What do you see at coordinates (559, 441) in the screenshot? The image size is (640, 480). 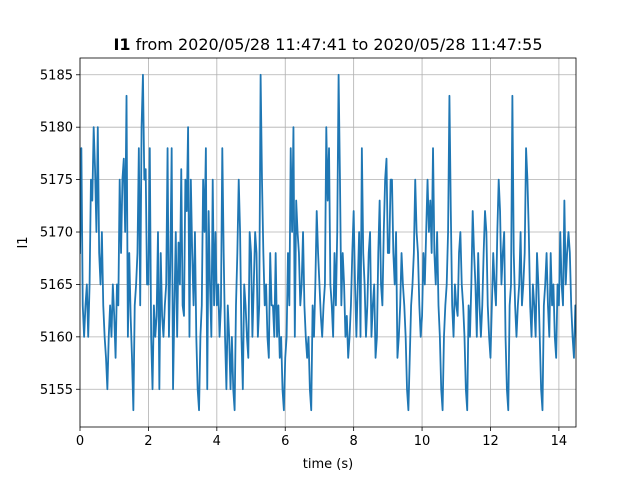 I see `x-tick-label: 14` at bounding box center [559, 441].